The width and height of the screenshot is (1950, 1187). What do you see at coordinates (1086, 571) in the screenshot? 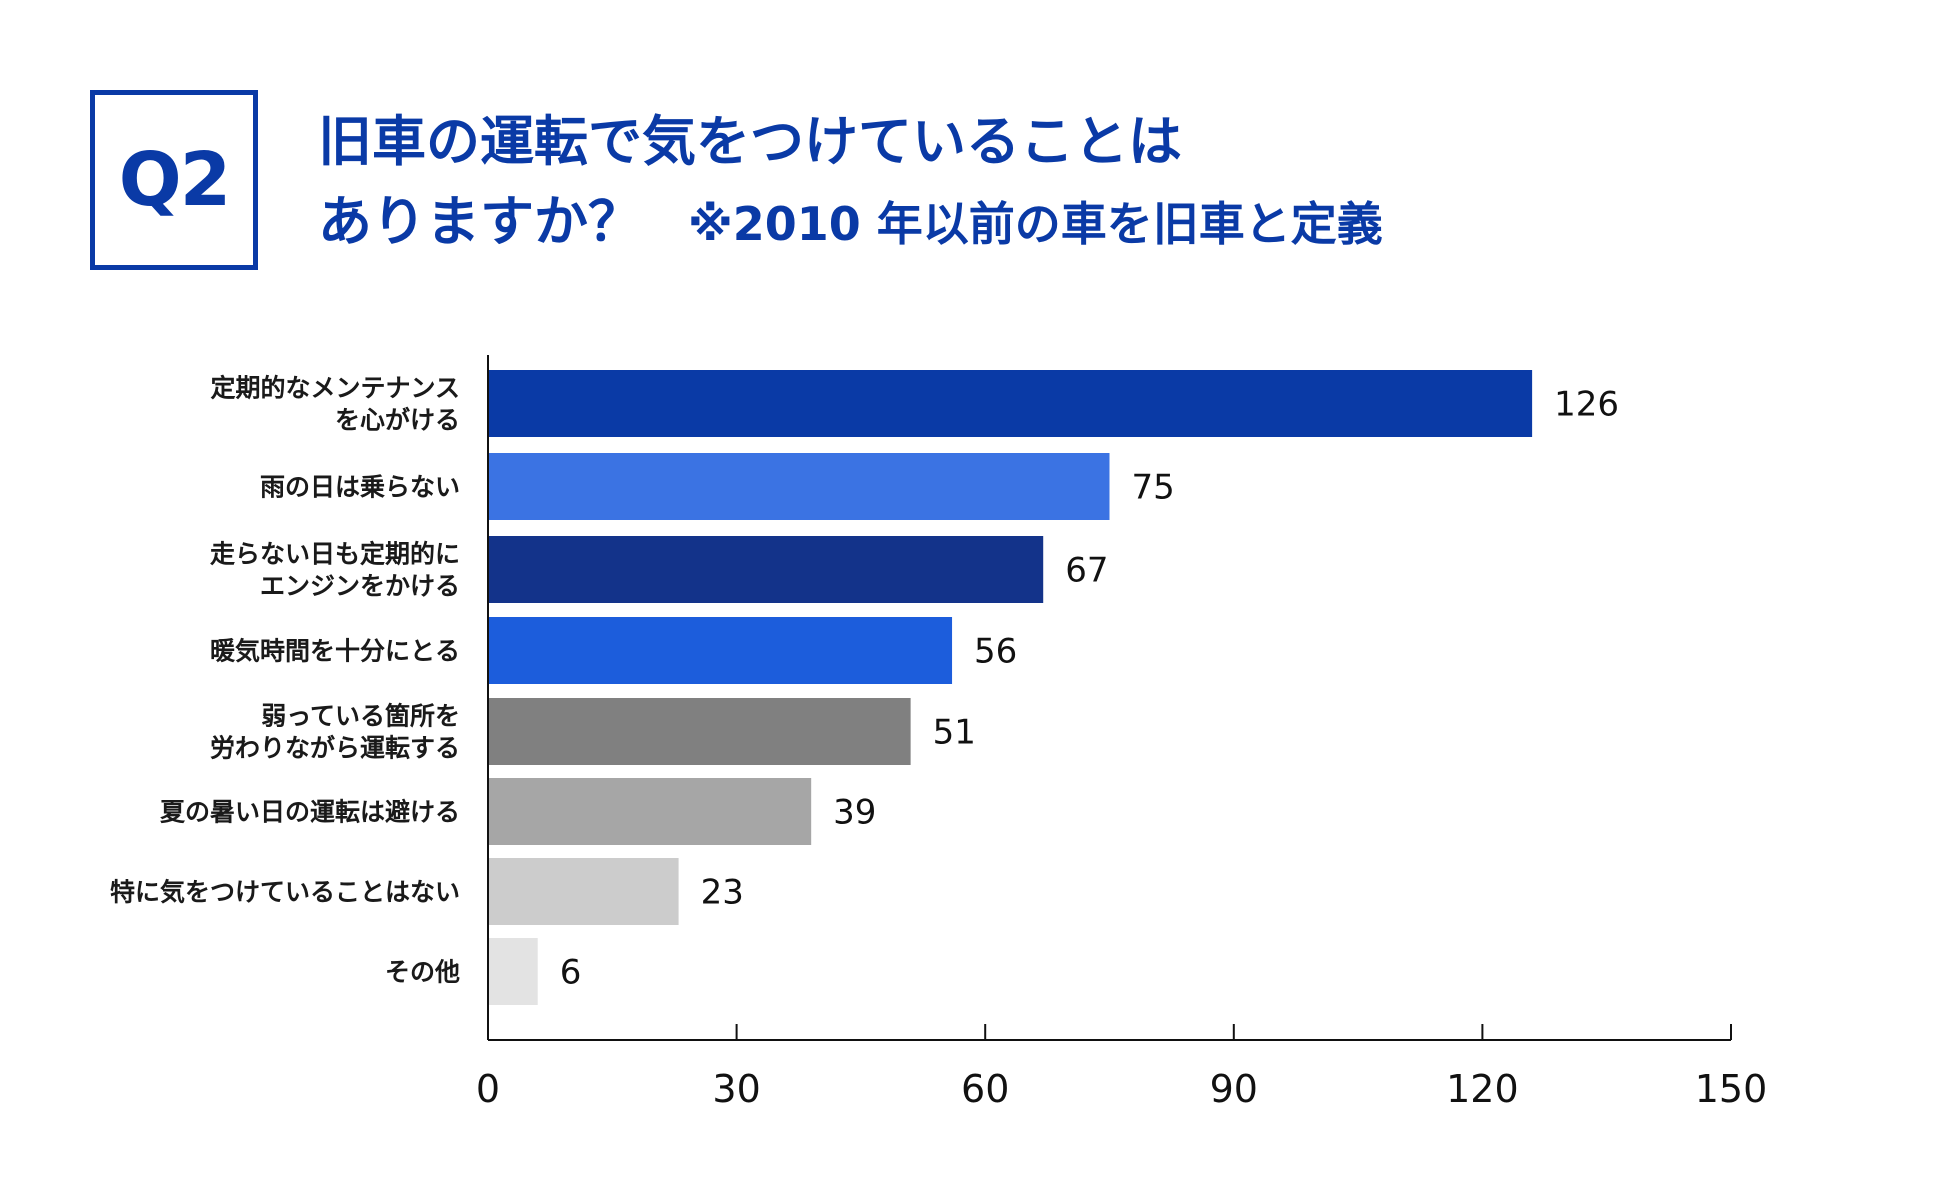
I see `value-label-3: 67` at bounding box center [1086, 571].